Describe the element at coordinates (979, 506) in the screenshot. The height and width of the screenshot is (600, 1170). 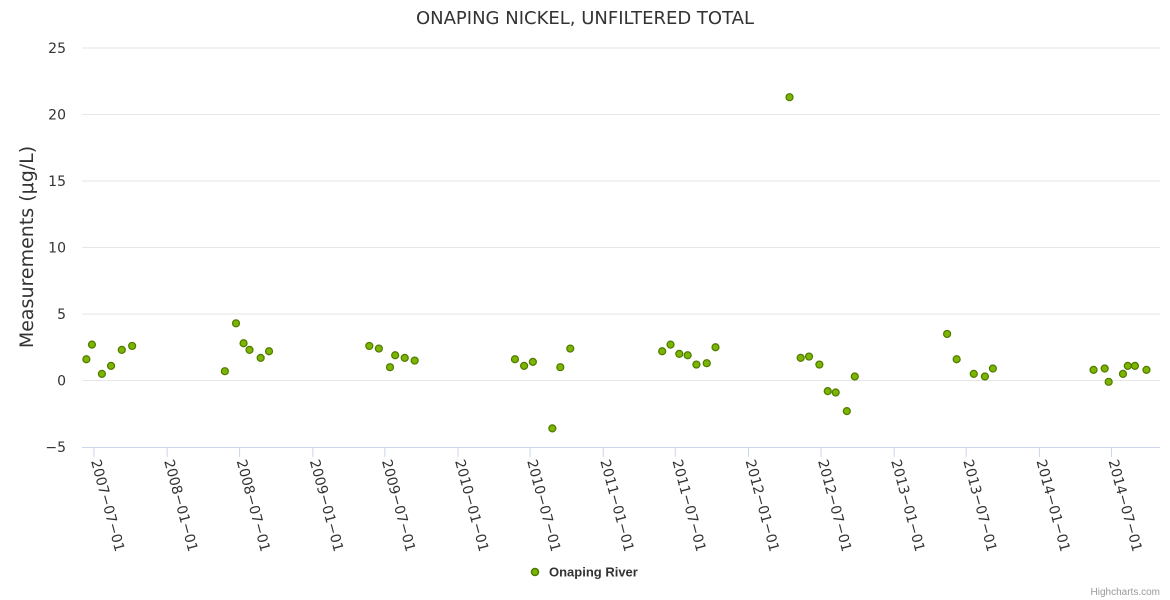
I see `x-tick-label: 2013−07−01` at that location.